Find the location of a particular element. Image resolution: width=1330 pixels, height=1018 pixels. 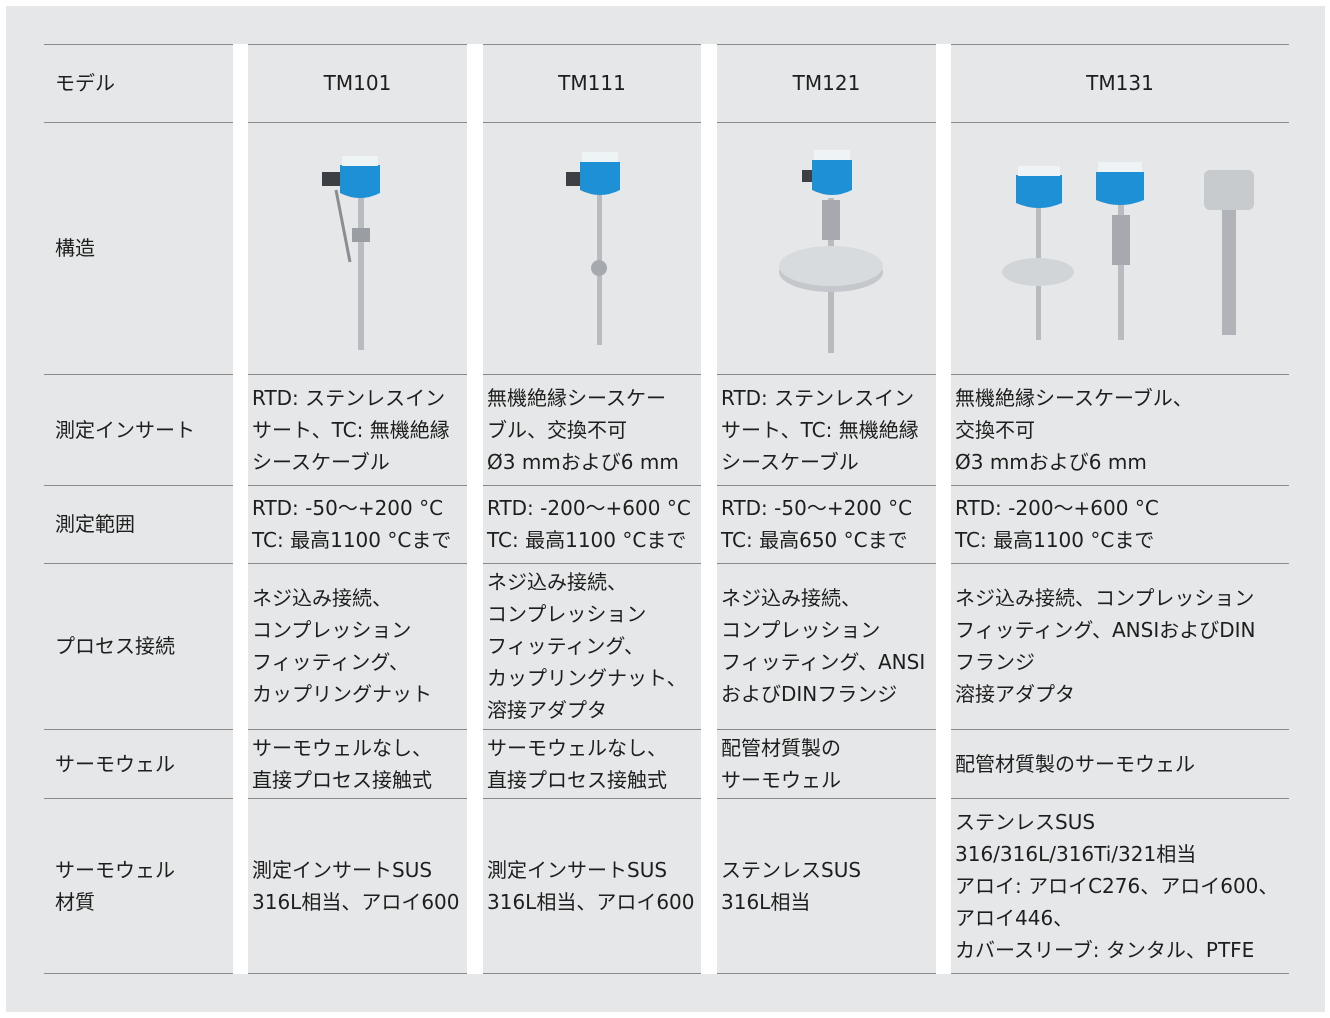

text-line: 交換不可 is located at coordinates (995, 429).